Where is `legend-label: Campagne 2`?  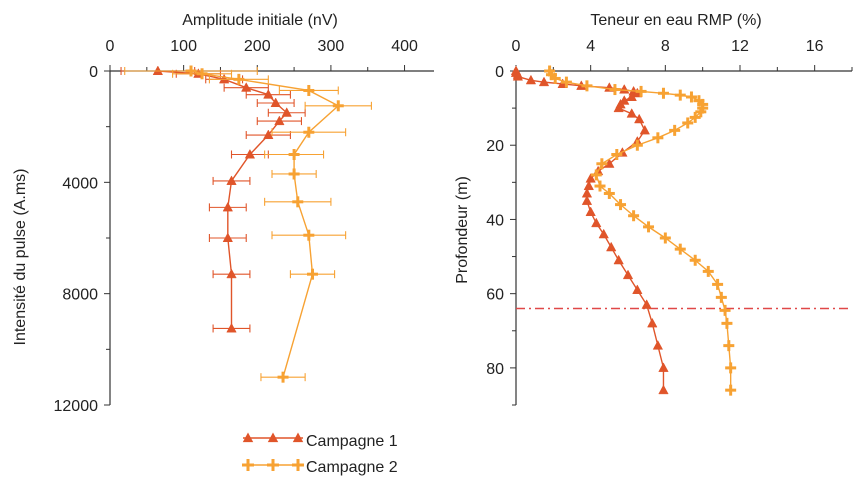 legend-label: Campagne 2 is located at coordinates (352, 467).